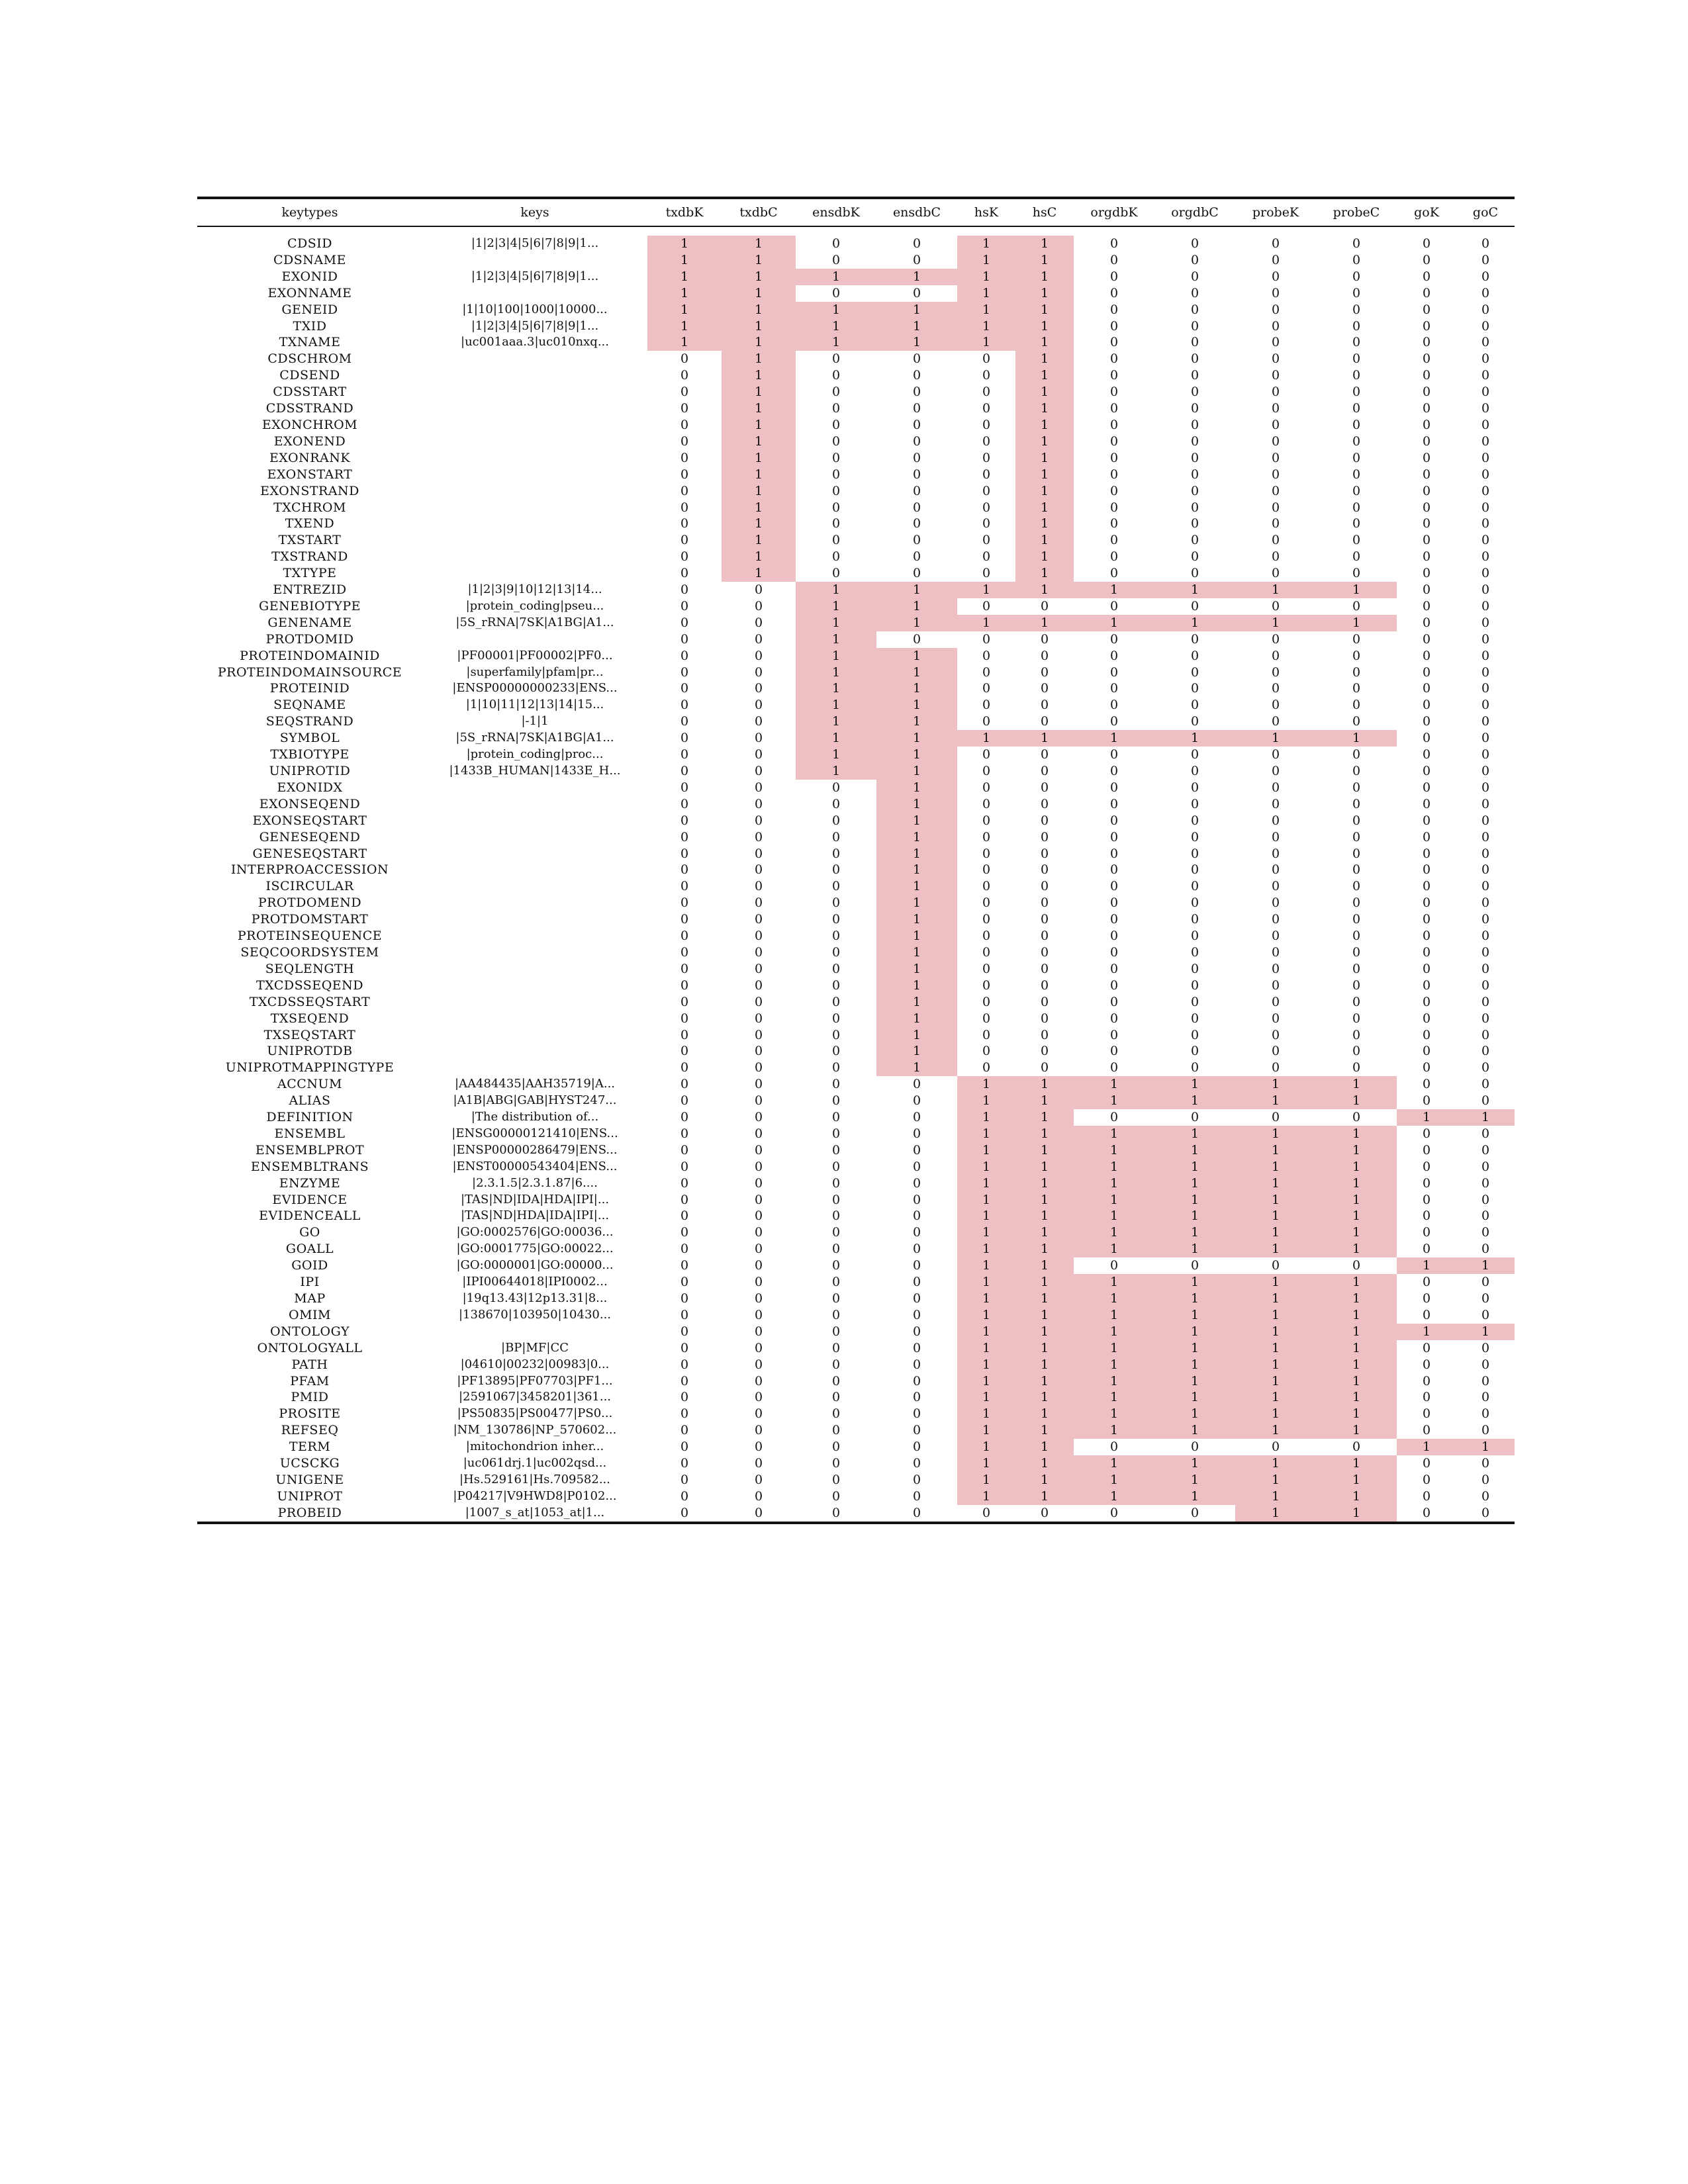  Describe the element at coordinates (309, 259) in the screenshot. I see `keytype-cell: CDSNAME` at that location.